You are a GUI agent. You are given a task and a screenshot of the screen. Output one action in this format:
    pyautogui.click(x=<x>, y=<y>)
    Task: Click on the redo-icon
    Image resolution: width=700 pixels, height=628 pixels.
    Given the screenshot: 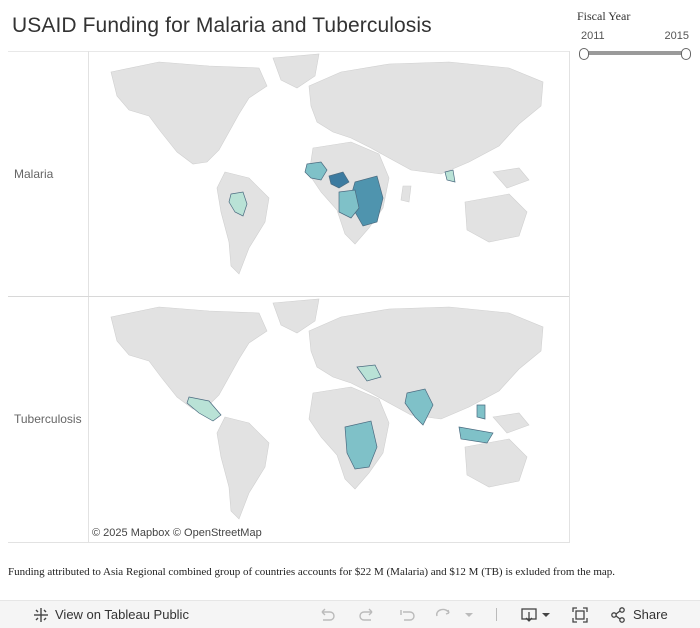 What is the action you would take?
    pyautogui.click(x=366, y=614)
    